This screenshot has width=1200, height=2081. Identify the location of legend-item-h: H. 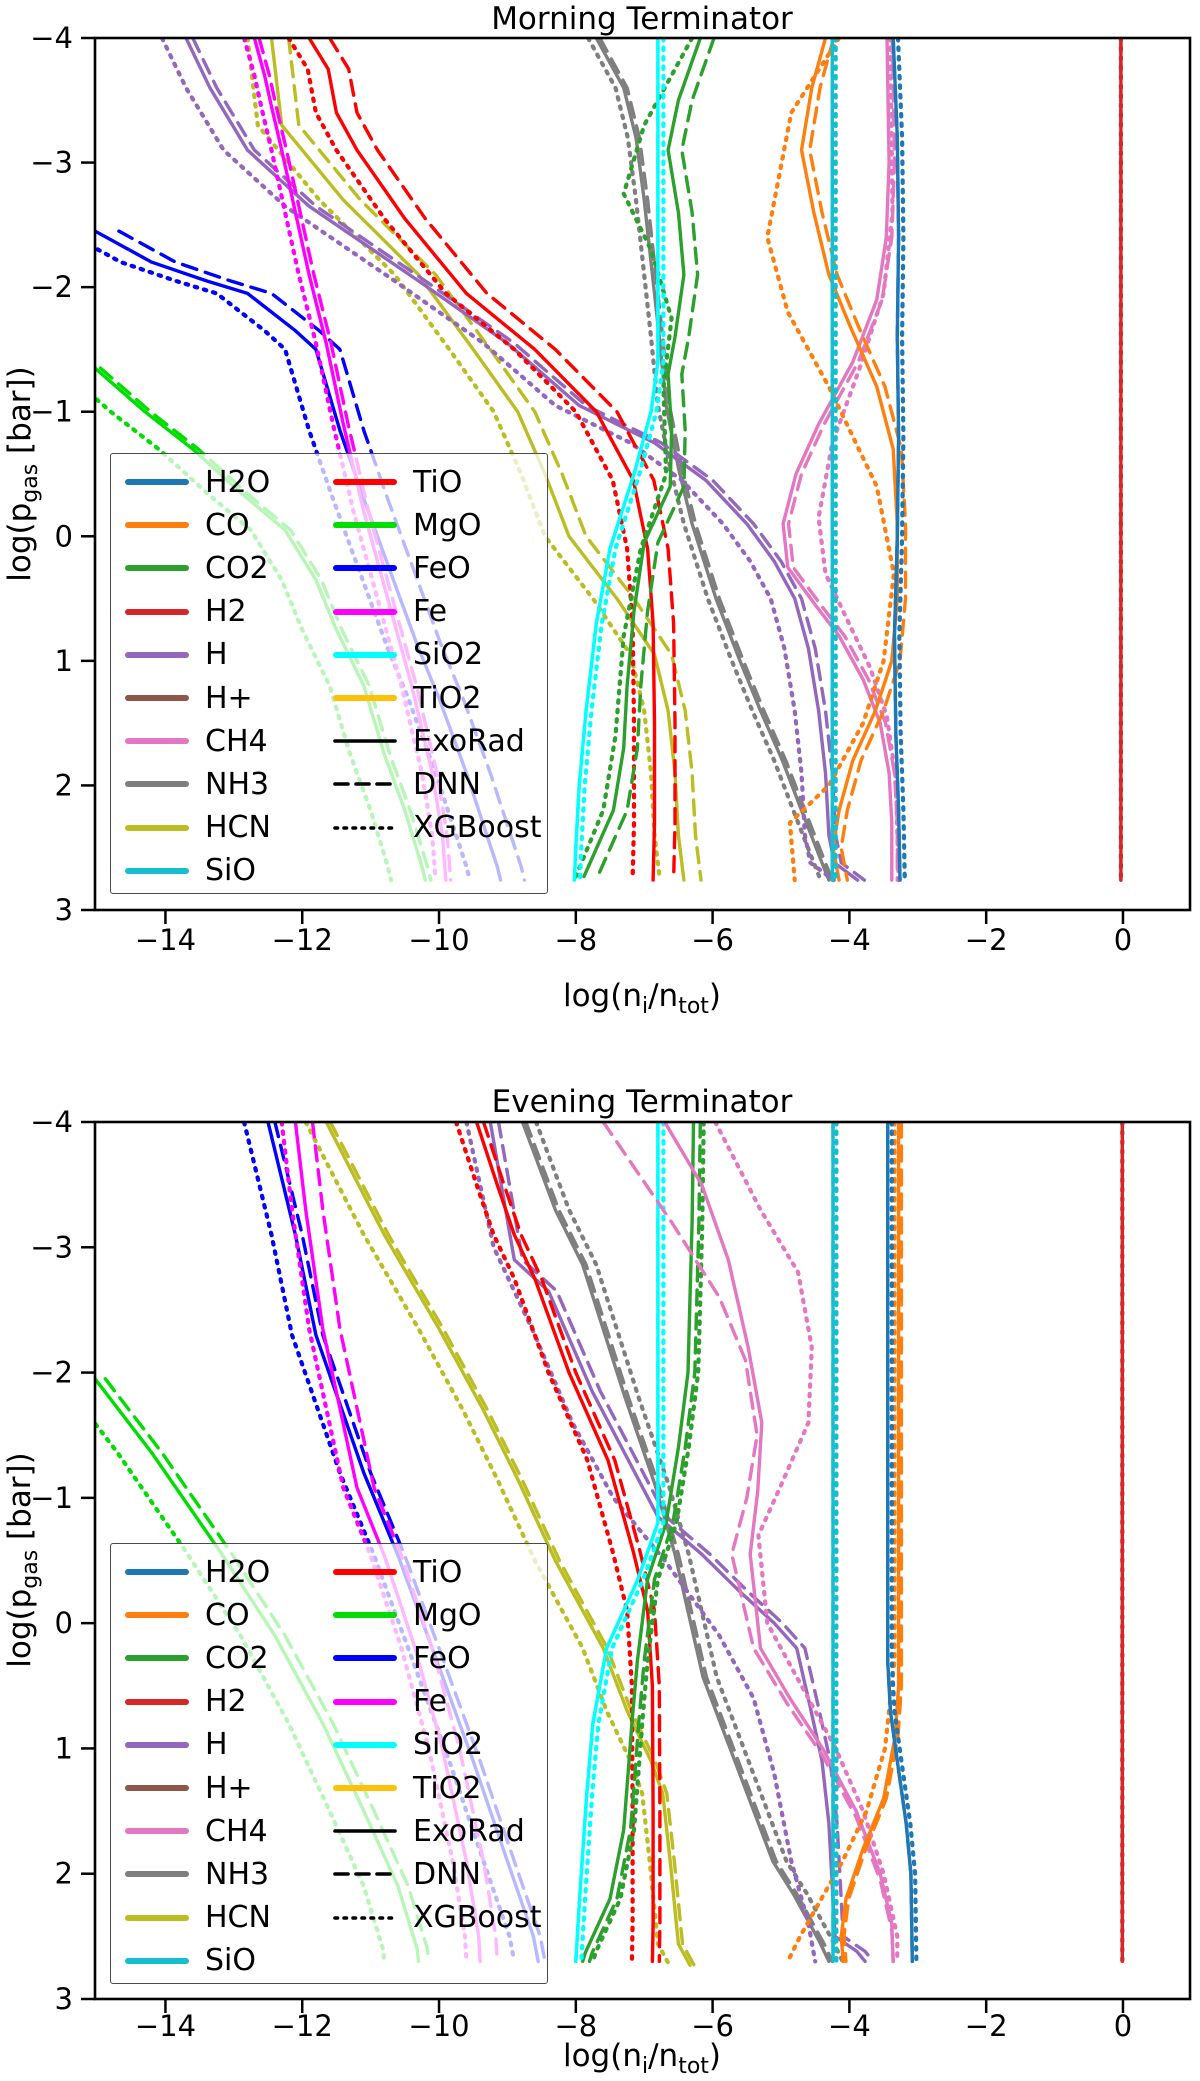
(176, 655).